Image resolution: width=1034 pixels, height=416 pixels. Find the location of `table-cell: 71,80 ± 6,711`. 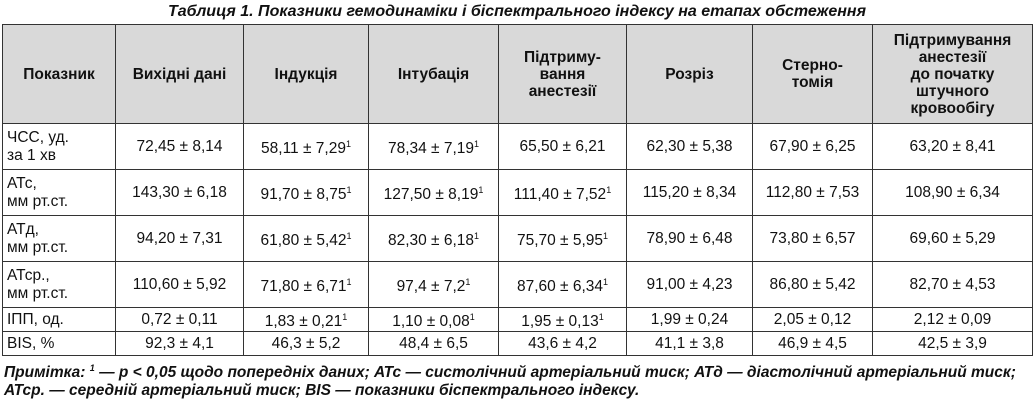

table-cell: 71,80 ± 6,711 is located at coordinates (306, 284).